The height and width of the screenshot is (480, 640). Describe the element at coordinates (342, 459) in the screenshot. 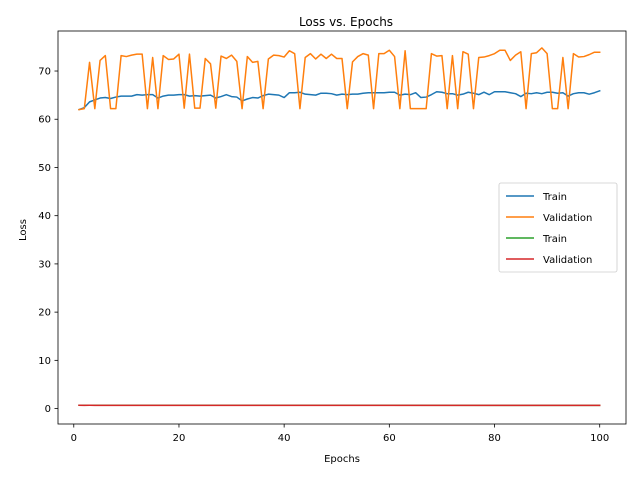

I see `x-axis-label: Epochs` at that location.